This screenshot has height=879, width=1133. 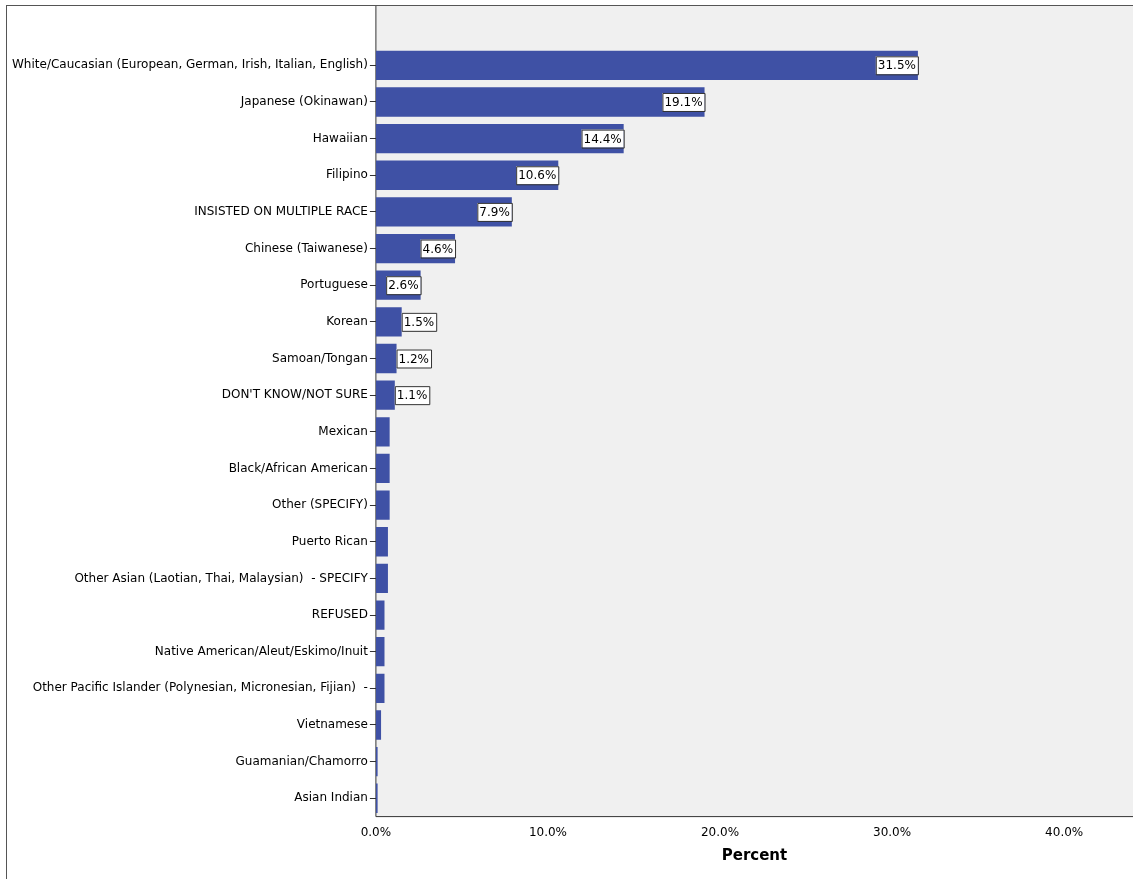 I want to click on y-tick-label: Portuguese, so click(x=334, y=284).